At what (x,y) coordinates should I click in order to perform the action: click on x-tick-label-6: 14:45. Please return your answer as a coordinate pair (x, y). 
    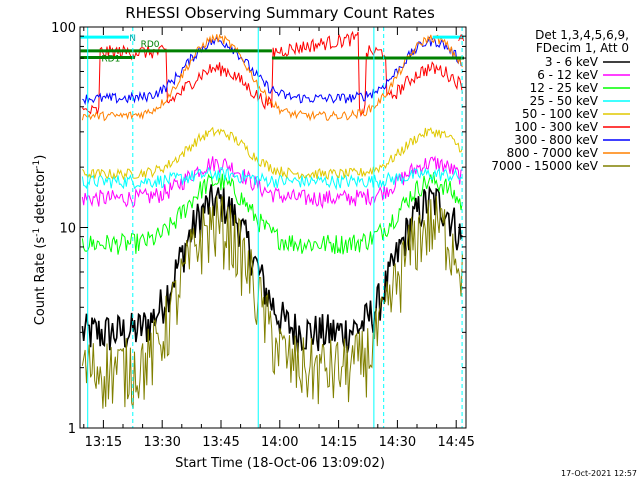
    Looking at the image, I should click on (455, 442).